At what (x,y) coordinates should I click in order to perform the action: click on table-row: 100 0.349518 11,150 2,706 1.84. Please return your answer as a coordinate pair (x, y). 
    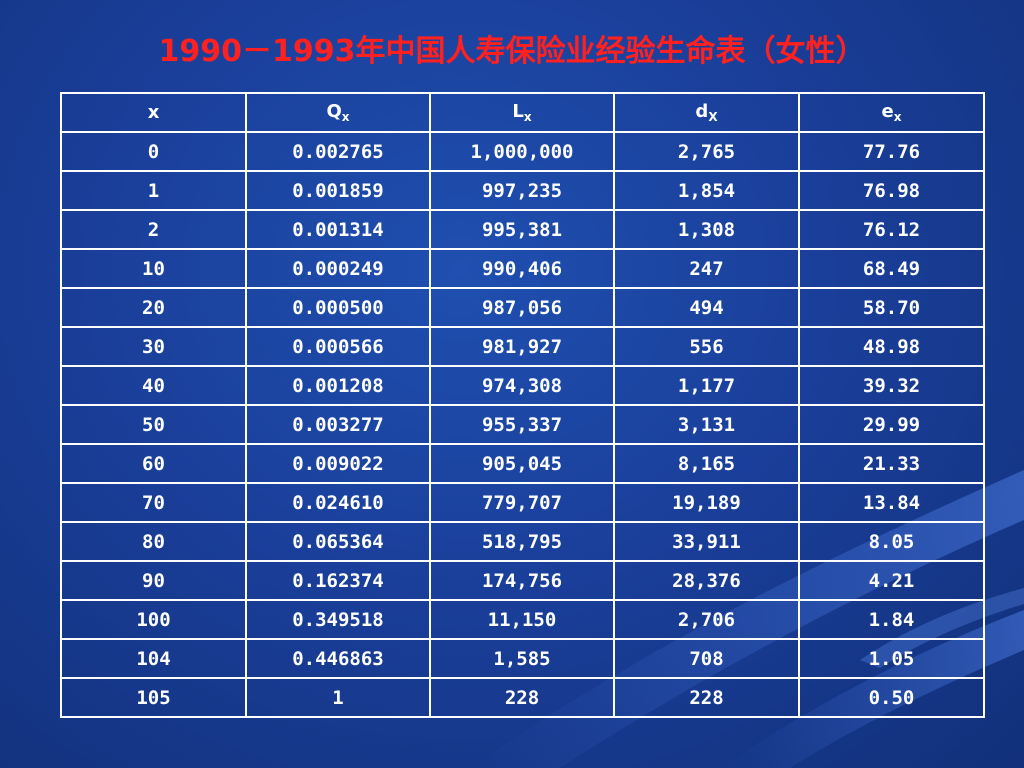
    Looking at the image, I should click on (522, 619).